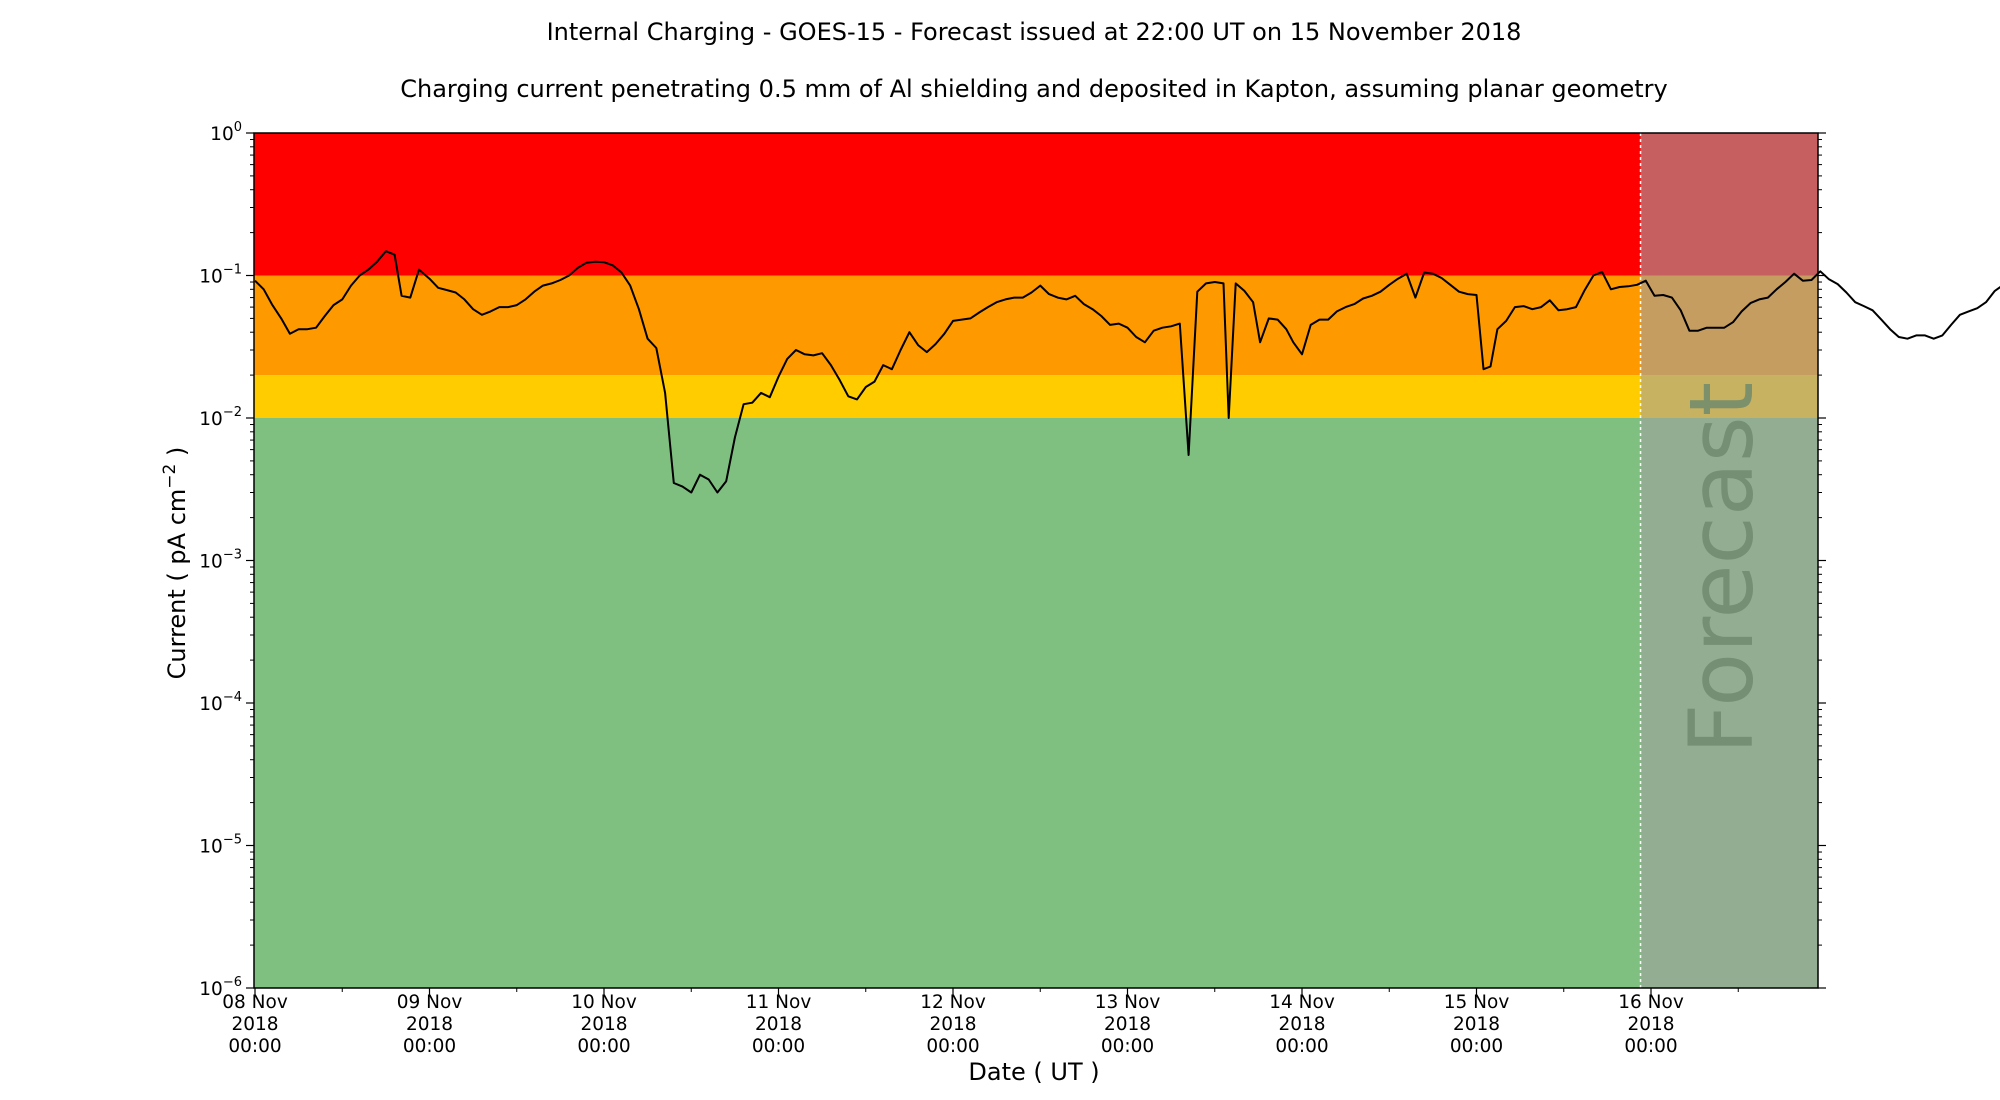  What do you see at coordinates (1036, 396) in the screenshot?
I see `band-moderate` at bounding box center [1036, 396].